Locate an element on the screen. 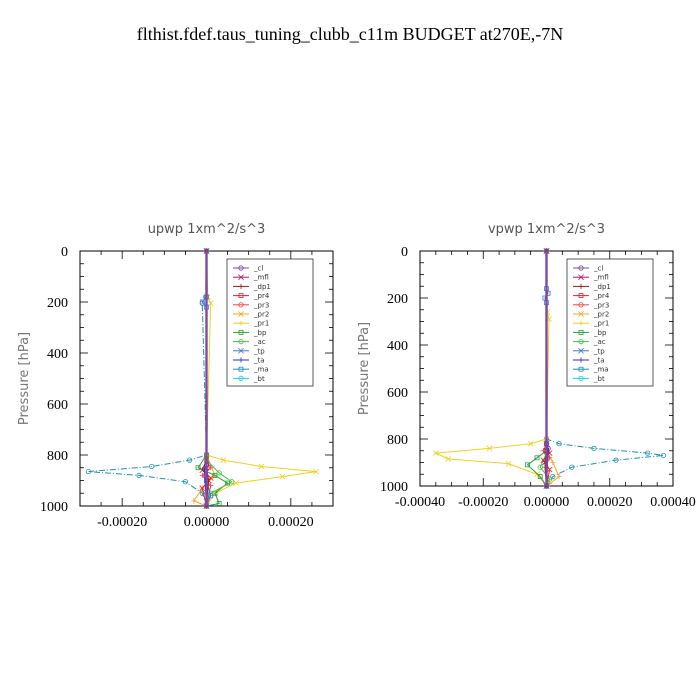 This screenshot has width=700, height=700. legend-label: _bp is located at coordinates (260, 333).